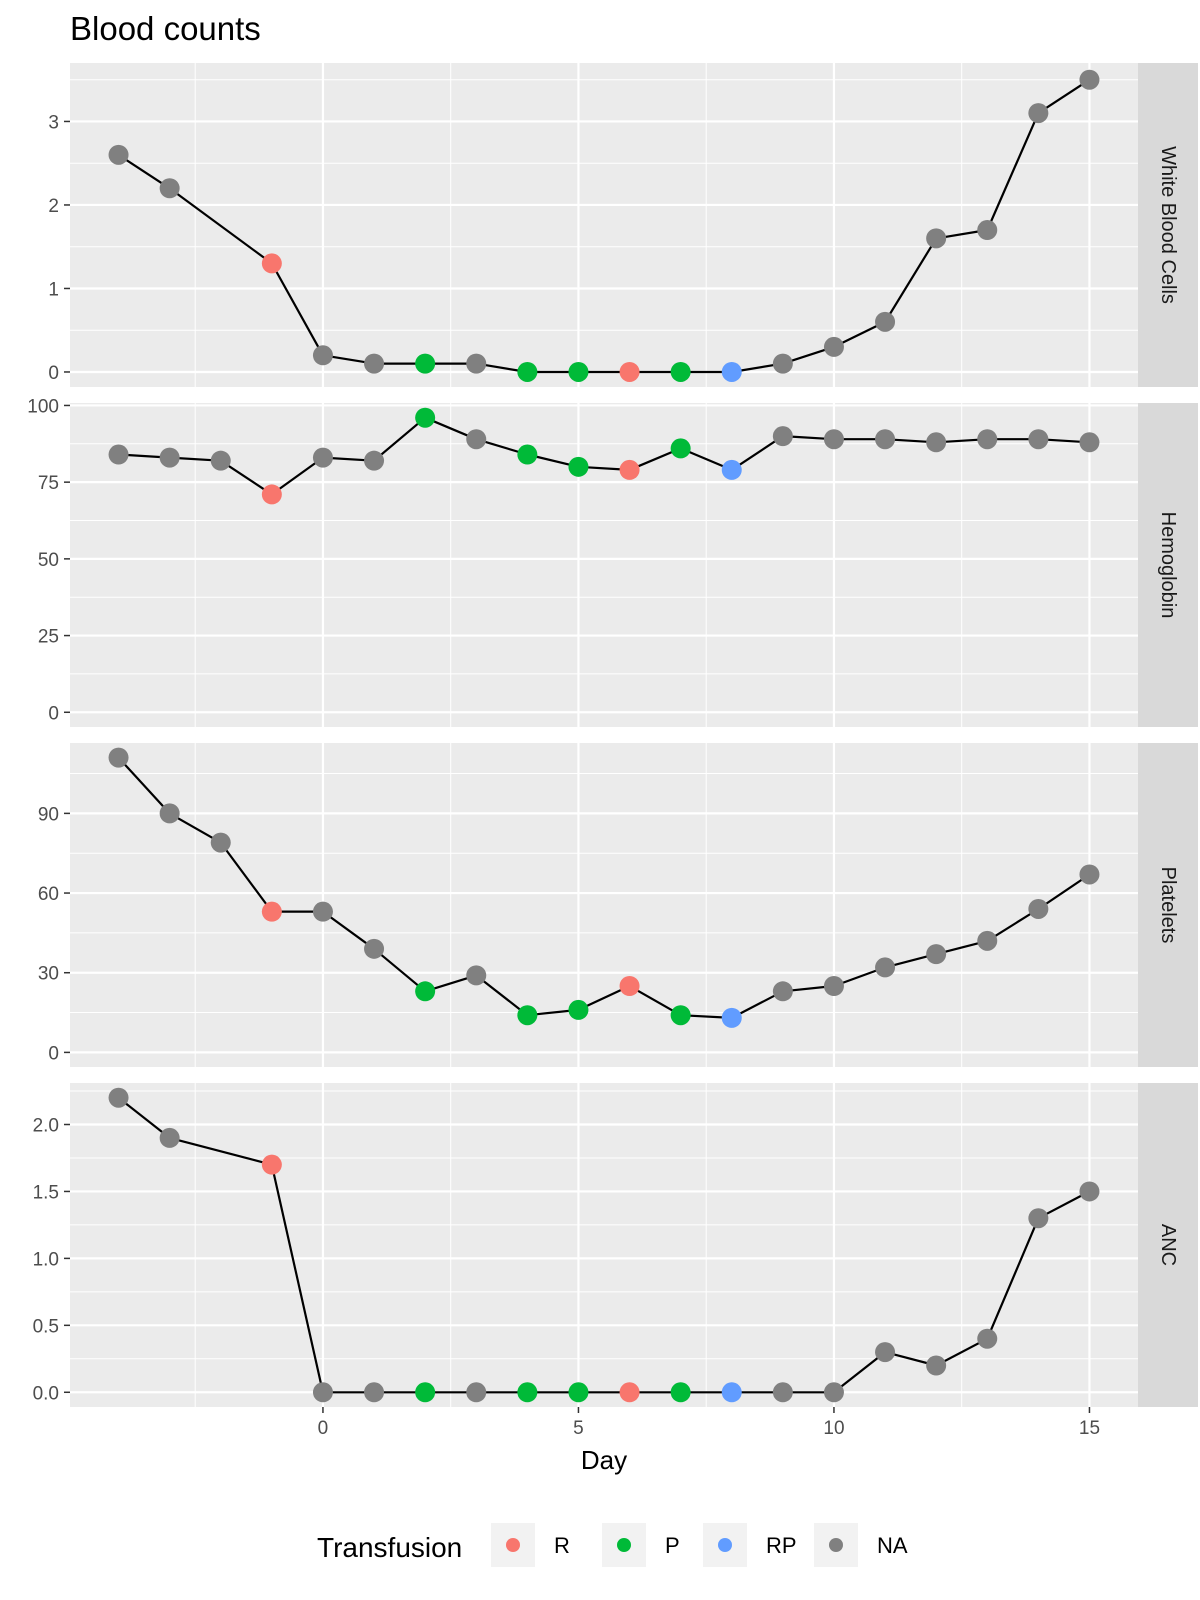 This screenshot has height=1600, width=1200. What do you see at coordinates (48, 560) in the screenshot?
I see `y-tick-label: 50` at bounding box center [48, 560].